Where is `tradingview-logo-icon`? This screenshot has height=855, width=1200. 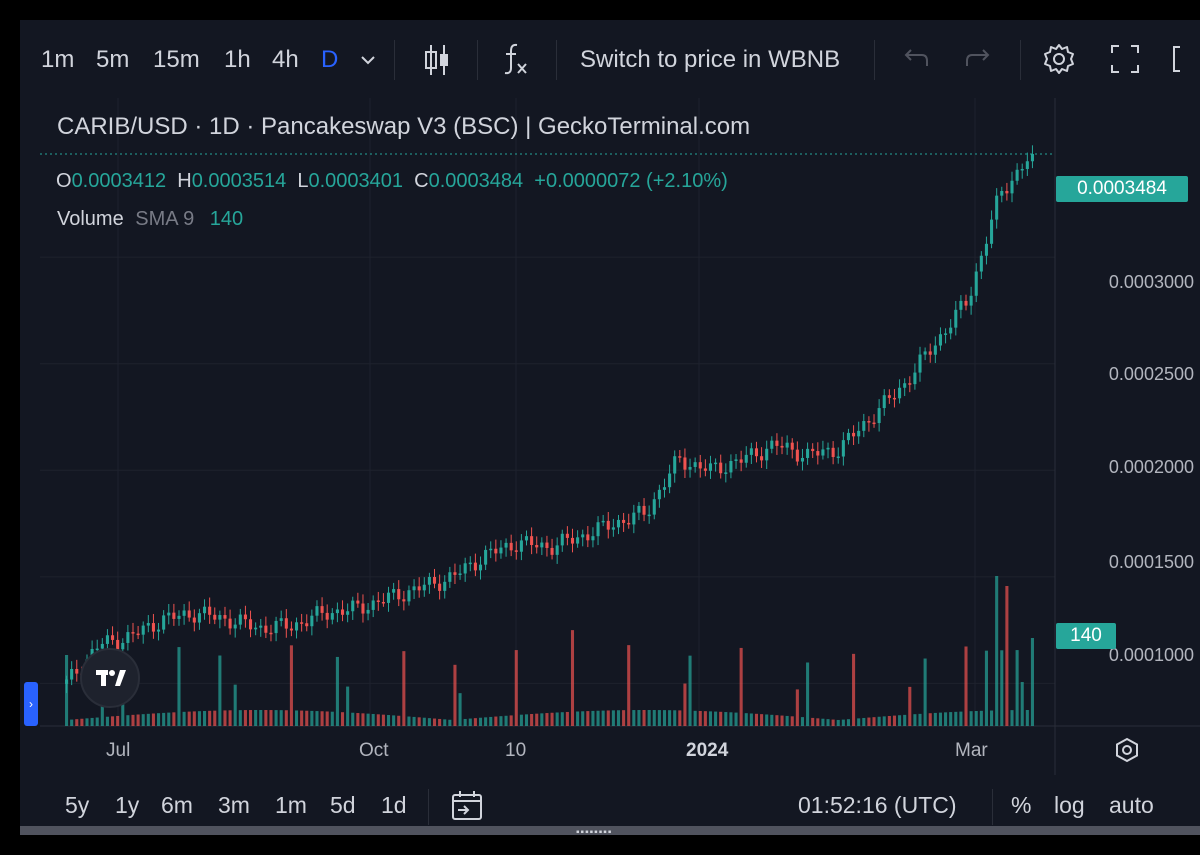
tradingview-logo-icon is located at coordinates (110, 678).